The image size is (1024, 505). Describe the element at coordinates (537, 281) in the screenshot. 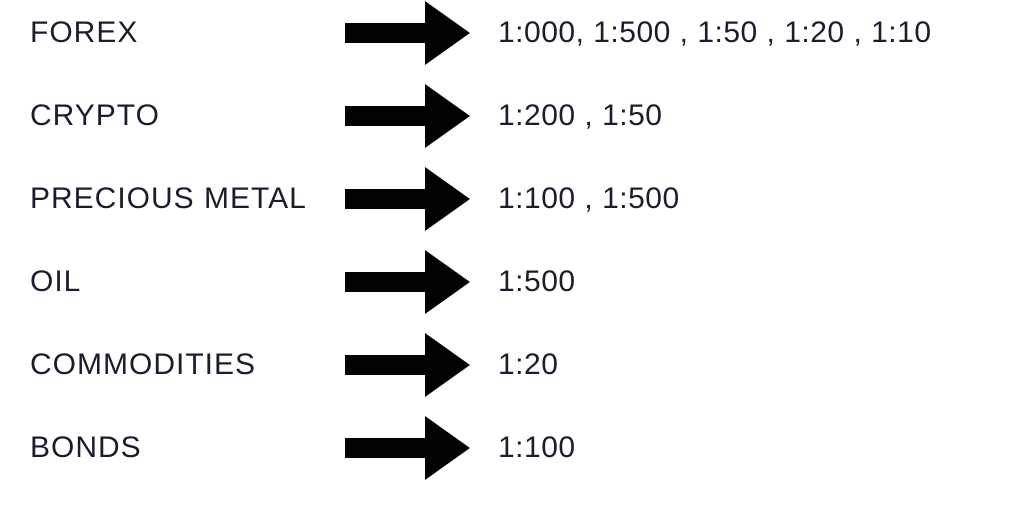

I see `leverage-values: 1:500` at that location.